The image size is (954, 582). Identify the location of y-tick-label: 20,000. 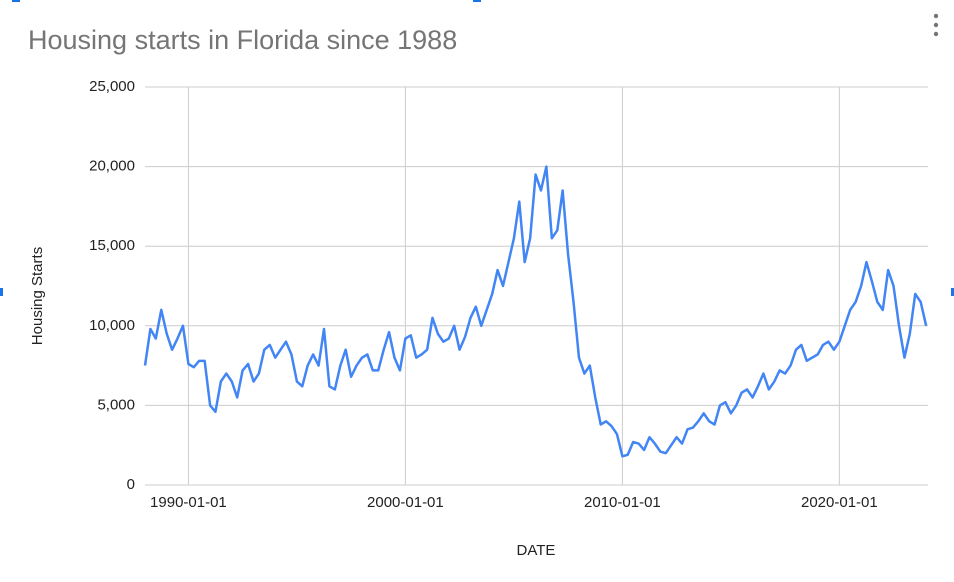
(112, 166).